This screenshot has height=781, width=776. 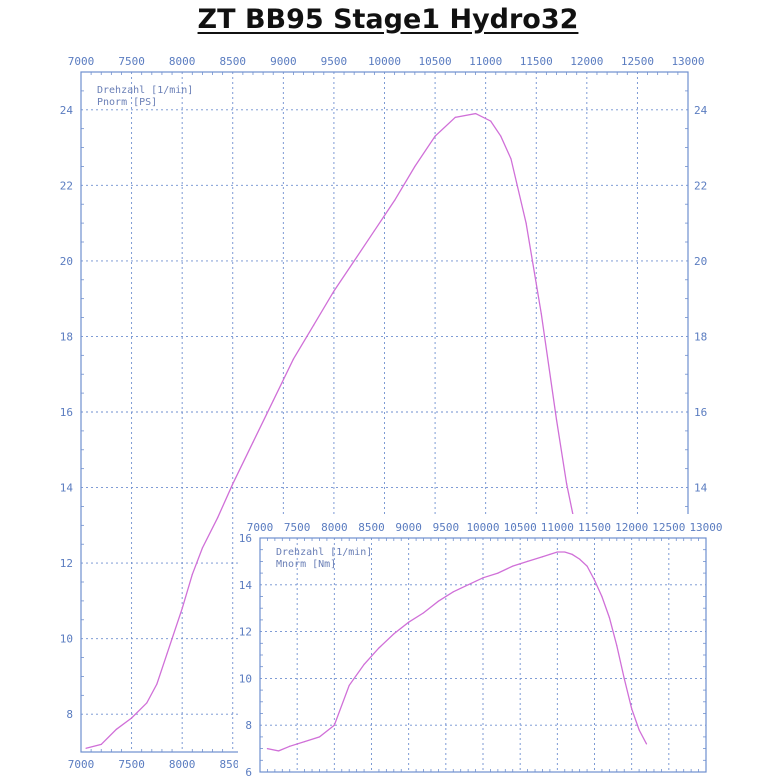 What do you see at coordinates (334, 527) in the screenshot?
I see `inset-x-tick-label-top: 8000` at bounding box center [334, 527].